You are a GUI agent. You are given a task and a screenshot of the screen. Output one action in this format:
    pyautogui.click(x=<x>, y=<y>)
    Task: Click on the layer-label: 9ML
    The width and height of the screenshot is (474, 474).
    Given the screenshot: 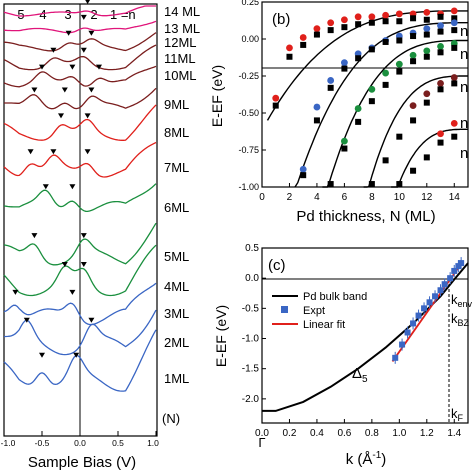 What is the action you would take?
    pyautogui.click(x=176, y=104)
    